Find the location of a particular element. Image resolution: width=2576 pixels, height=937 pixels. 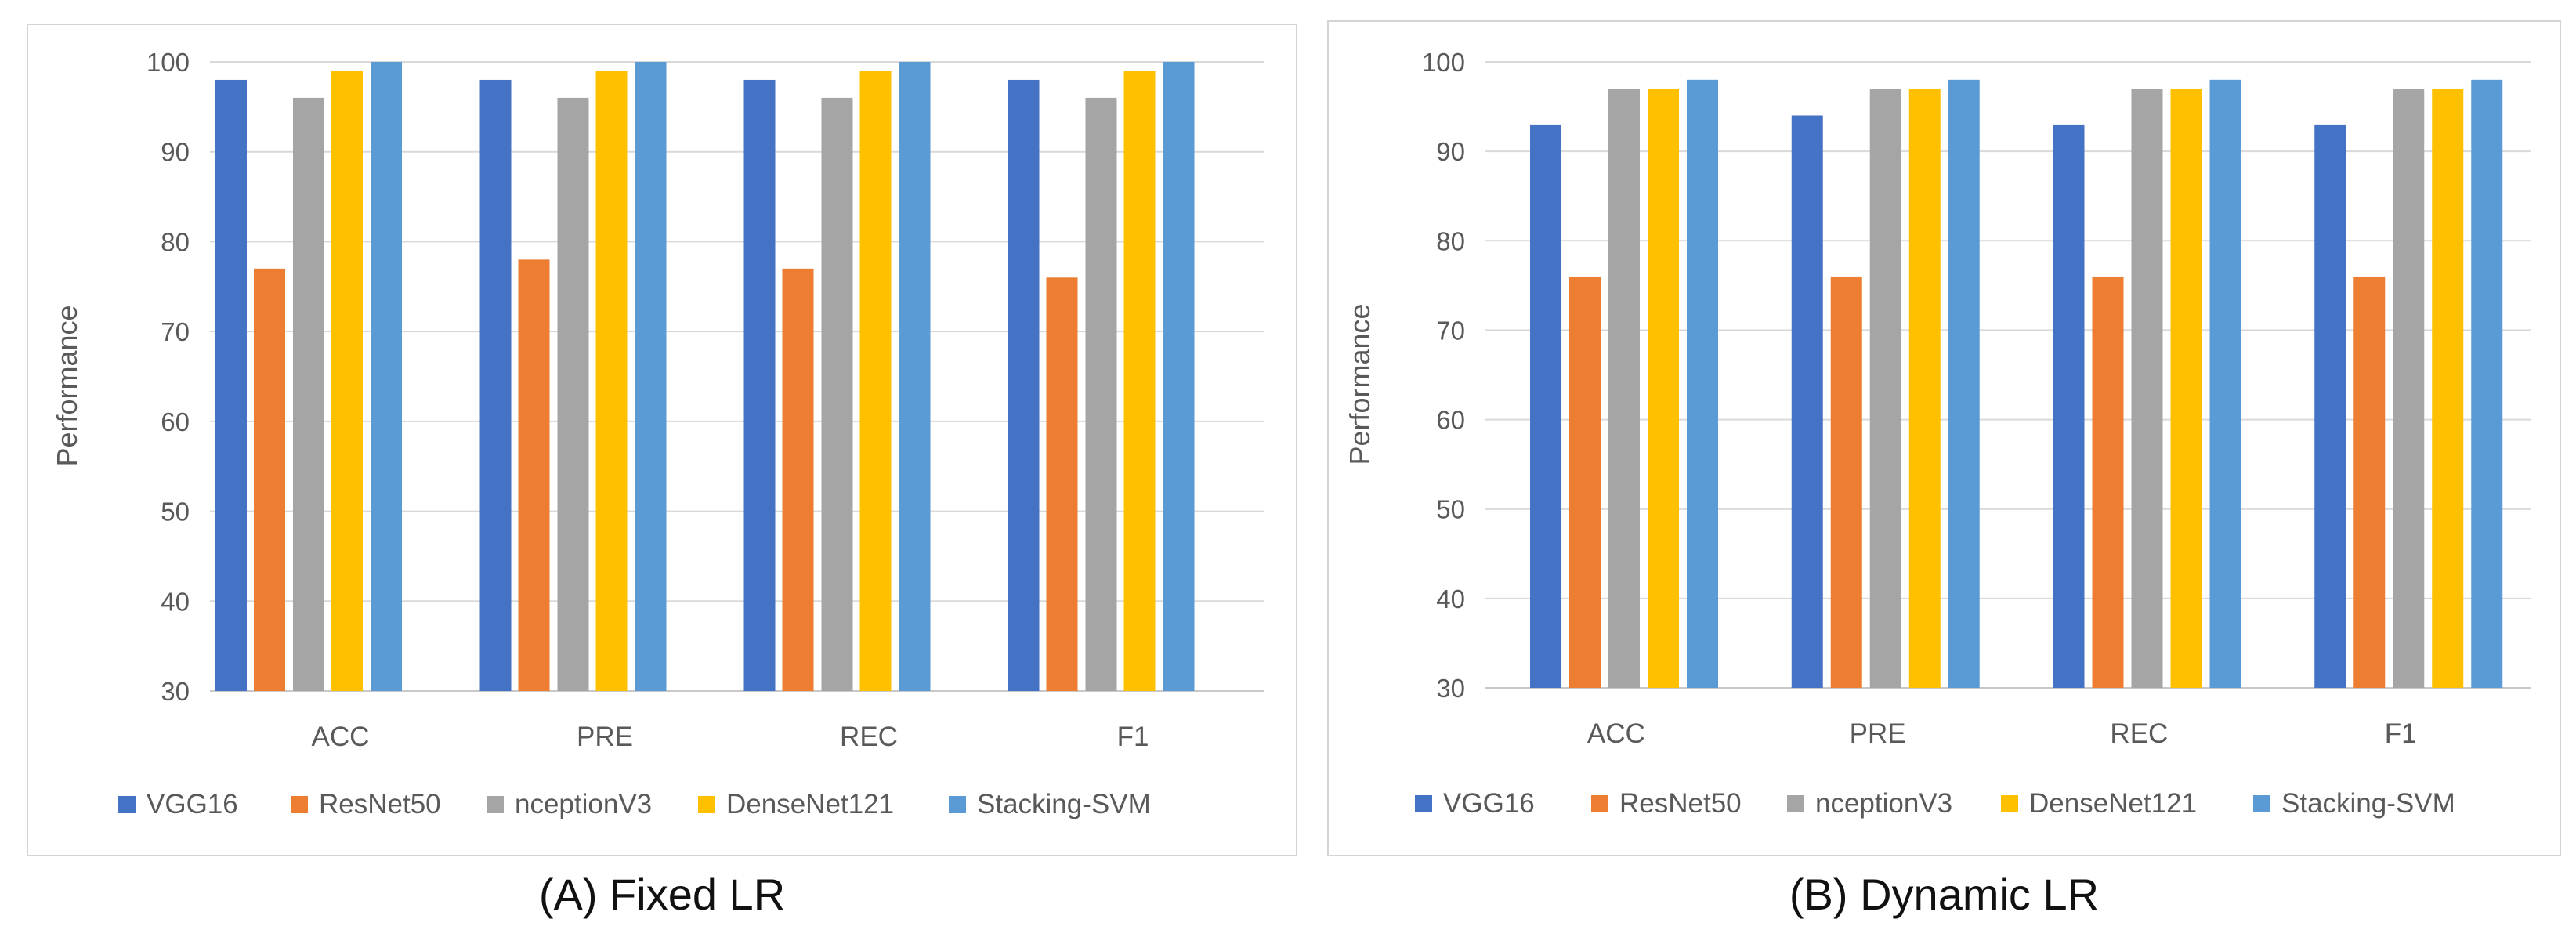

dynamic-lr-y-axis-title: Performance is located at coordinates (1360, 384).